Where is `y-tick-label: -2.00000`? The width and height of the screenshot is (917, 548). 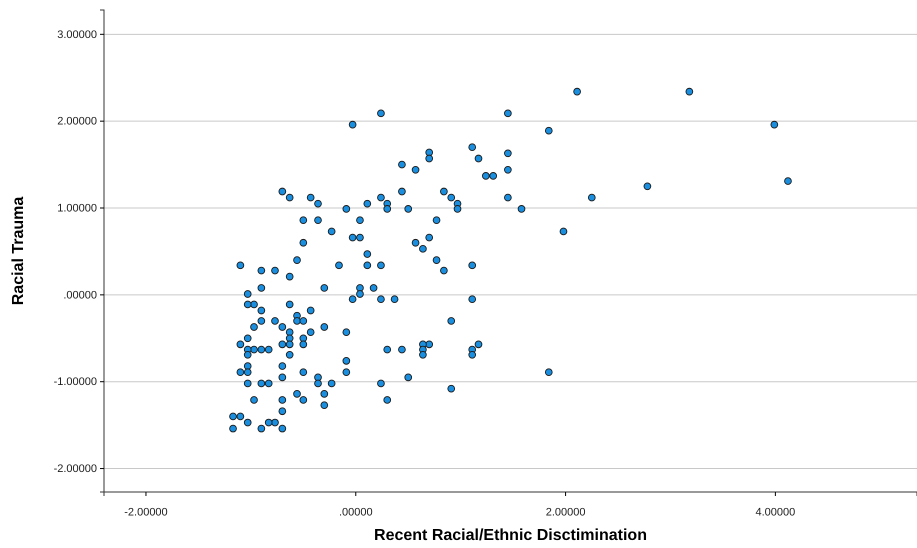
y-tick-label: -2.00000 is located at coordinates (75, 469).